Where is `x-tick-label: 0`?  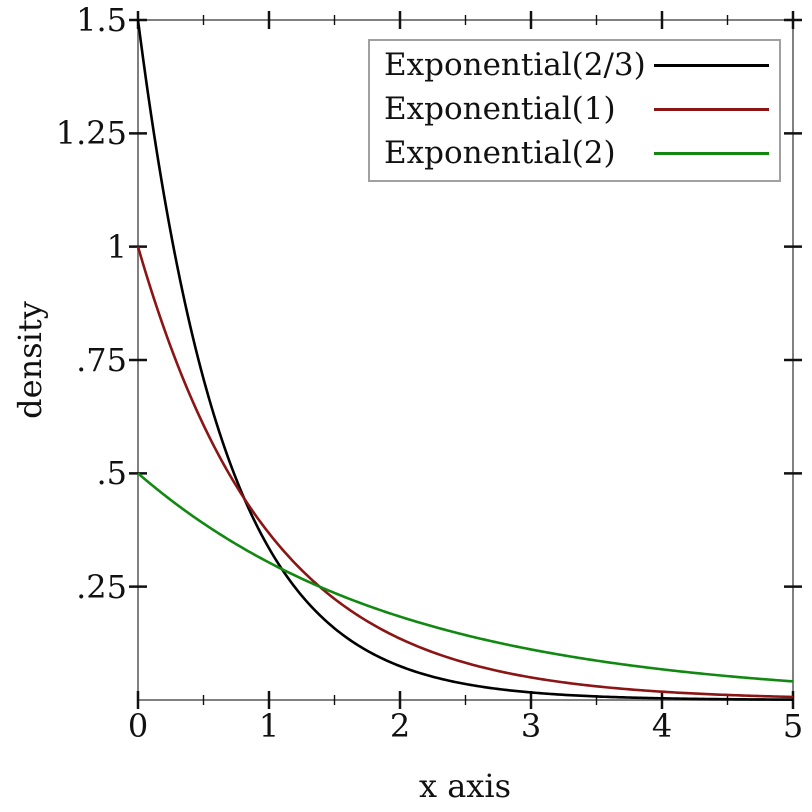 x-tick-label: 0 is located at coordinates (138, 726).